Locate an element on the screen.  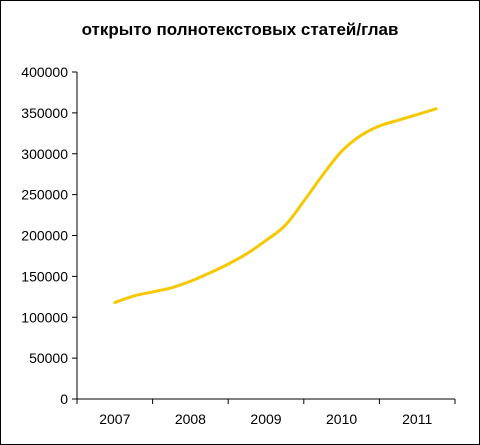
y-tick-label: 0 is located at coordinates (64, 399).